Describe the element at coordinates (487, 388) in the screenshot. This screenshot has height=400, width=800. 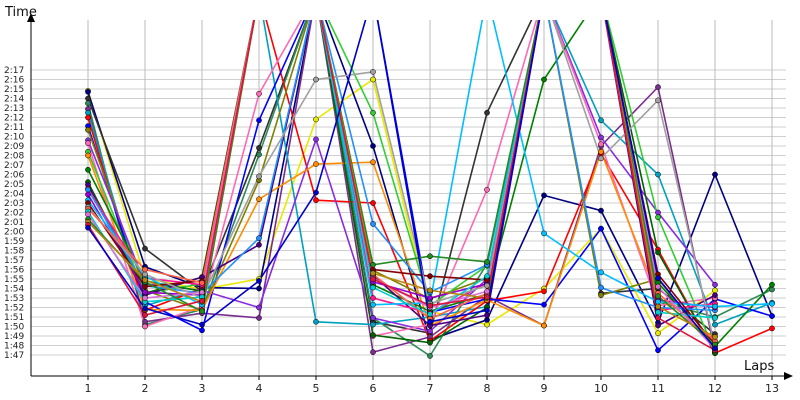
I see `x-tick-label: 8` at that location.